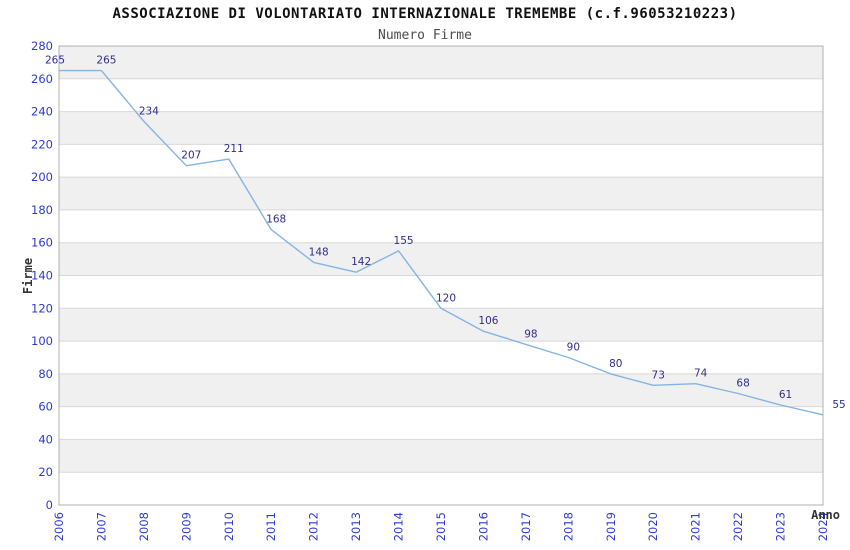 The image size is (850, 550). What do you see at coordinates (530, 334) in the screenshot?
I see `data-point-label: 98` at bounding box center [530, 334].